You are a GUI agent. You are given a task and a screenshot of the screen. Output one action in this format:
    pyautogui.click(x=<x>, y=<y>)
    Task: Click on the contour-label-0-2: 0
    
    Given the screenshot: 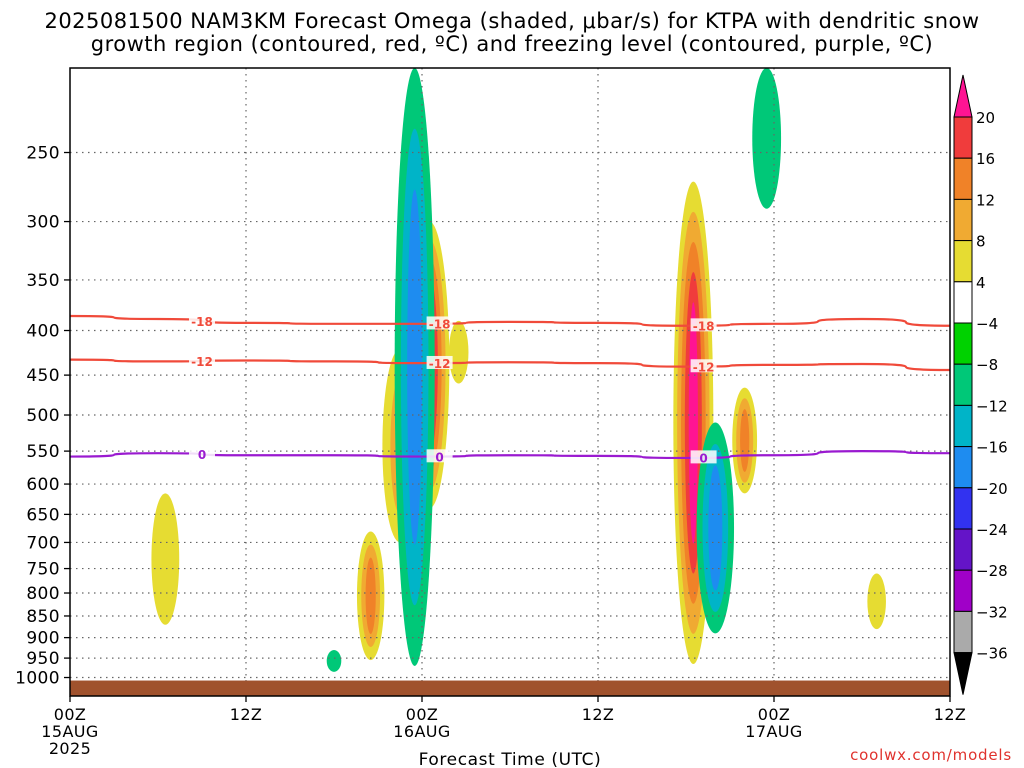 What is the action you would take?
    pyautogui.click(x=703, y=458)
    